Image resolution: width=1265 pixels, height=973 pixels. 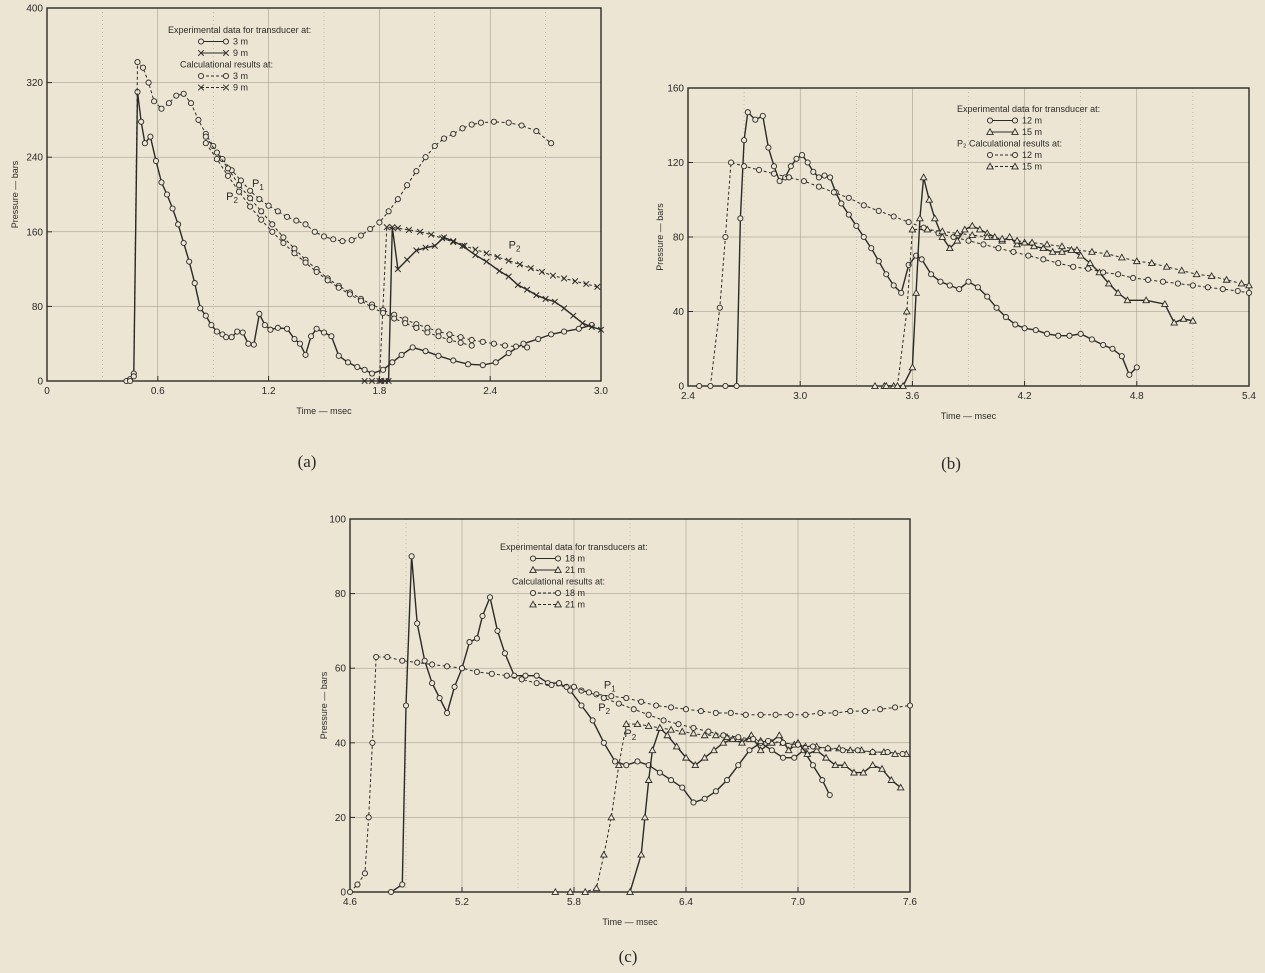 I want to click on y-tick-label: 80, so click(x=341, y=594).